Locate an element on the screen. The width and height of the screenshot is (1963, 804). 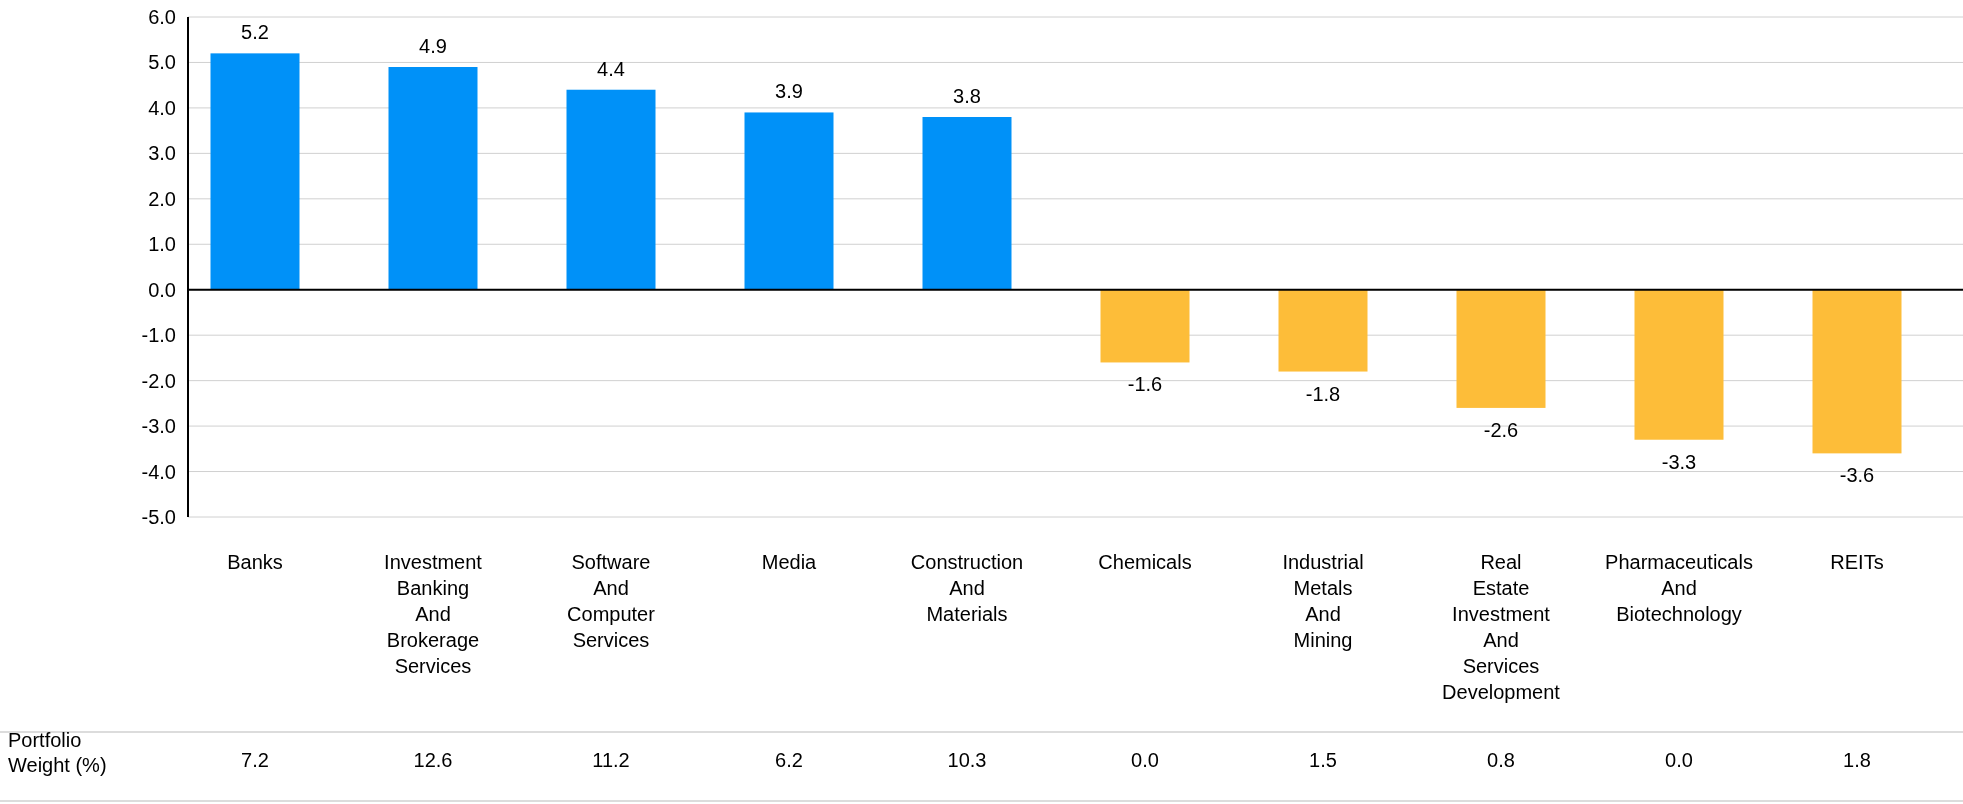
x-tick-label: Pharmaceuticals And Biotechnology is located at coordinates (1679, 588).